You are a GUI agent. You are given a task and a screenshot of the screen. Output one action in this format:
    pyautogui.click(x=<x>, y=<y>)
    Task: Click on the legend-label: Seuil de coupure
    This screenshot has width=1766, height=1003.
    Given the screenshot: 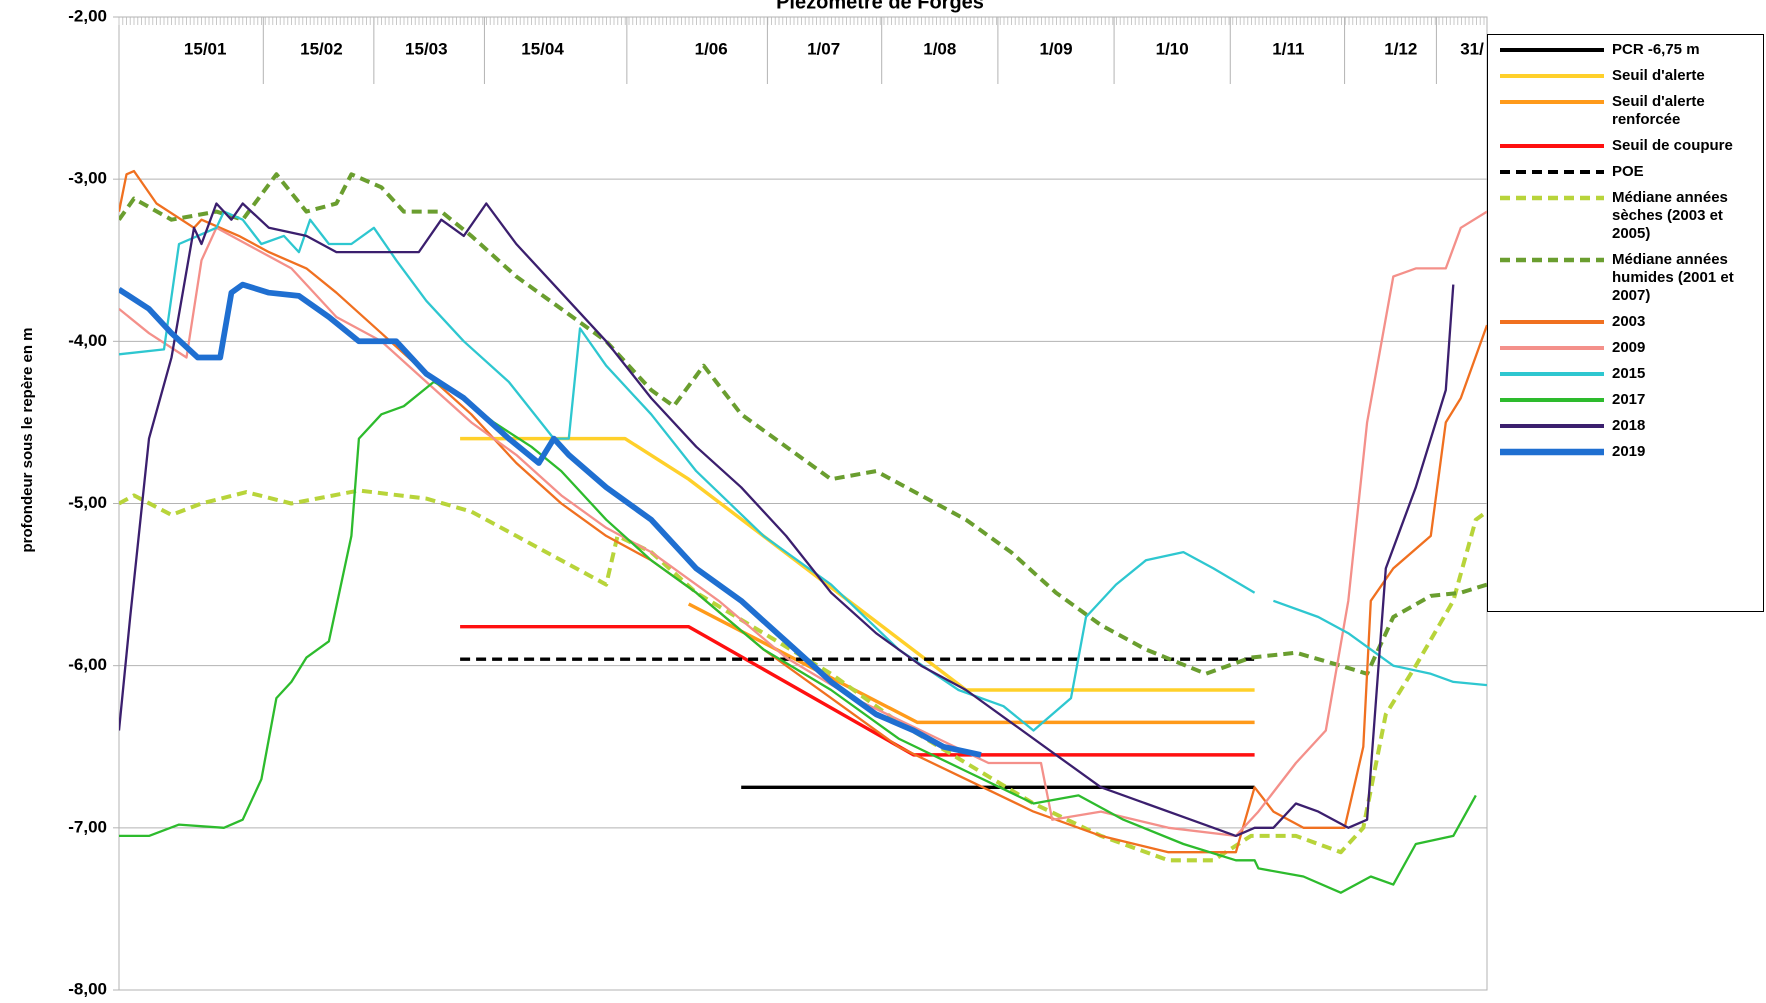 What is the action you would take?
    pyautogui.click(x=1672, y=145)
    